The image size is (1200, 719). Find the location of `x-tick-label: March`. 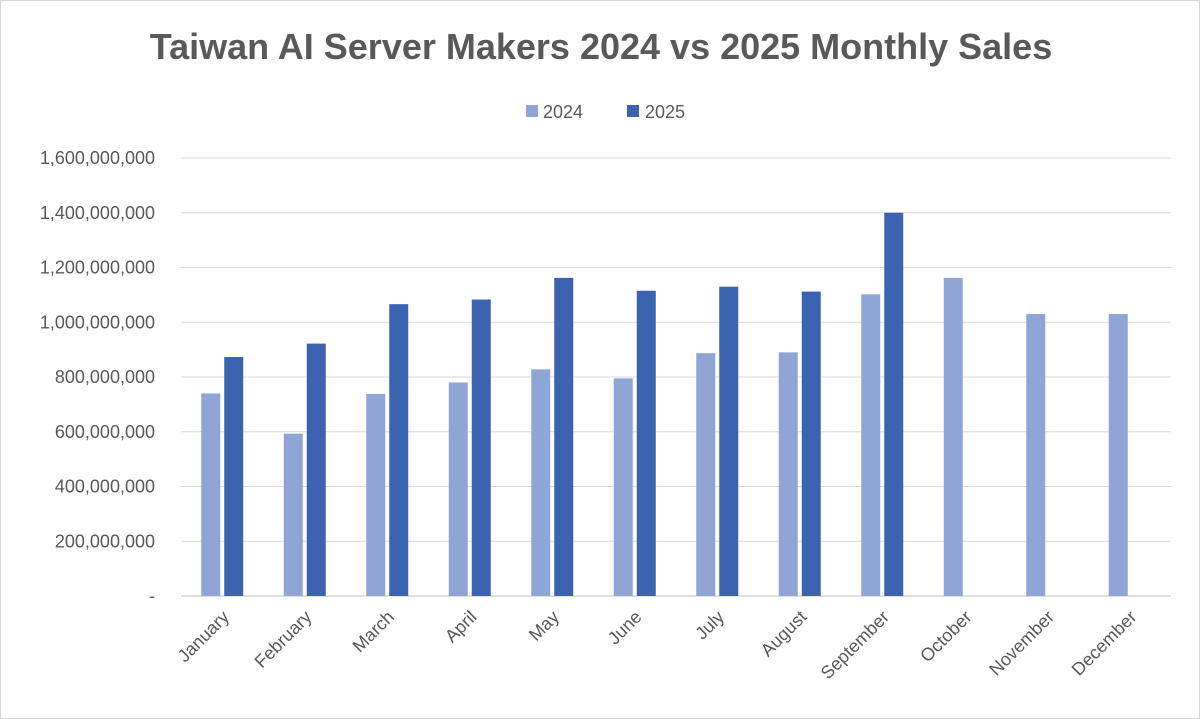

x-tick-label: March is located at coordinates (374, 632).